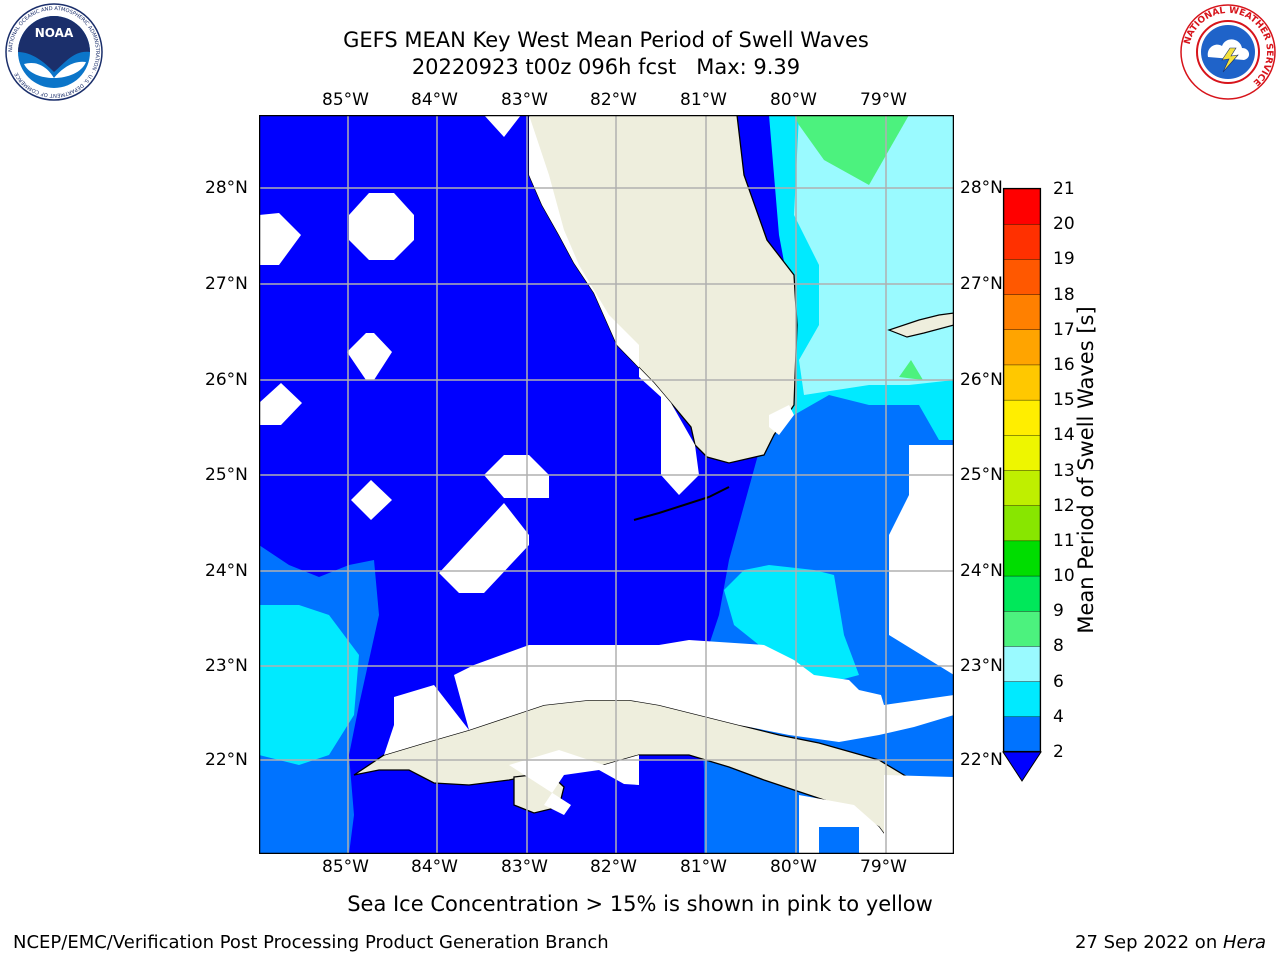 This screenshot has height=960, width=1280. Describe the element at coordinates (280, 239) in the screenshot. I see `mask-region` at that location.